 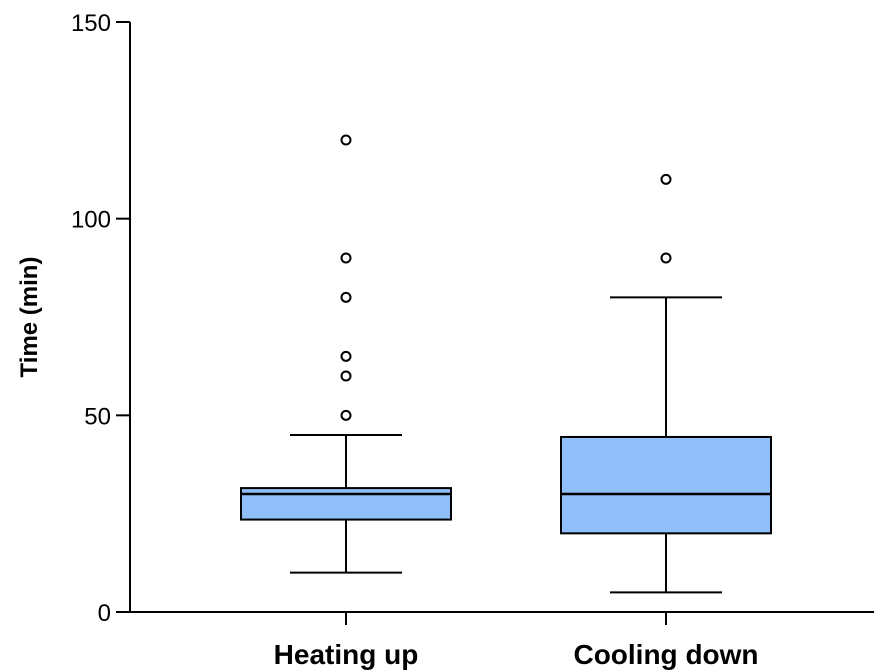 What do you see at coordinates (91, 220) in the screenshot?
I see `y-tick-label: 100` at bounding box center [91, 220].